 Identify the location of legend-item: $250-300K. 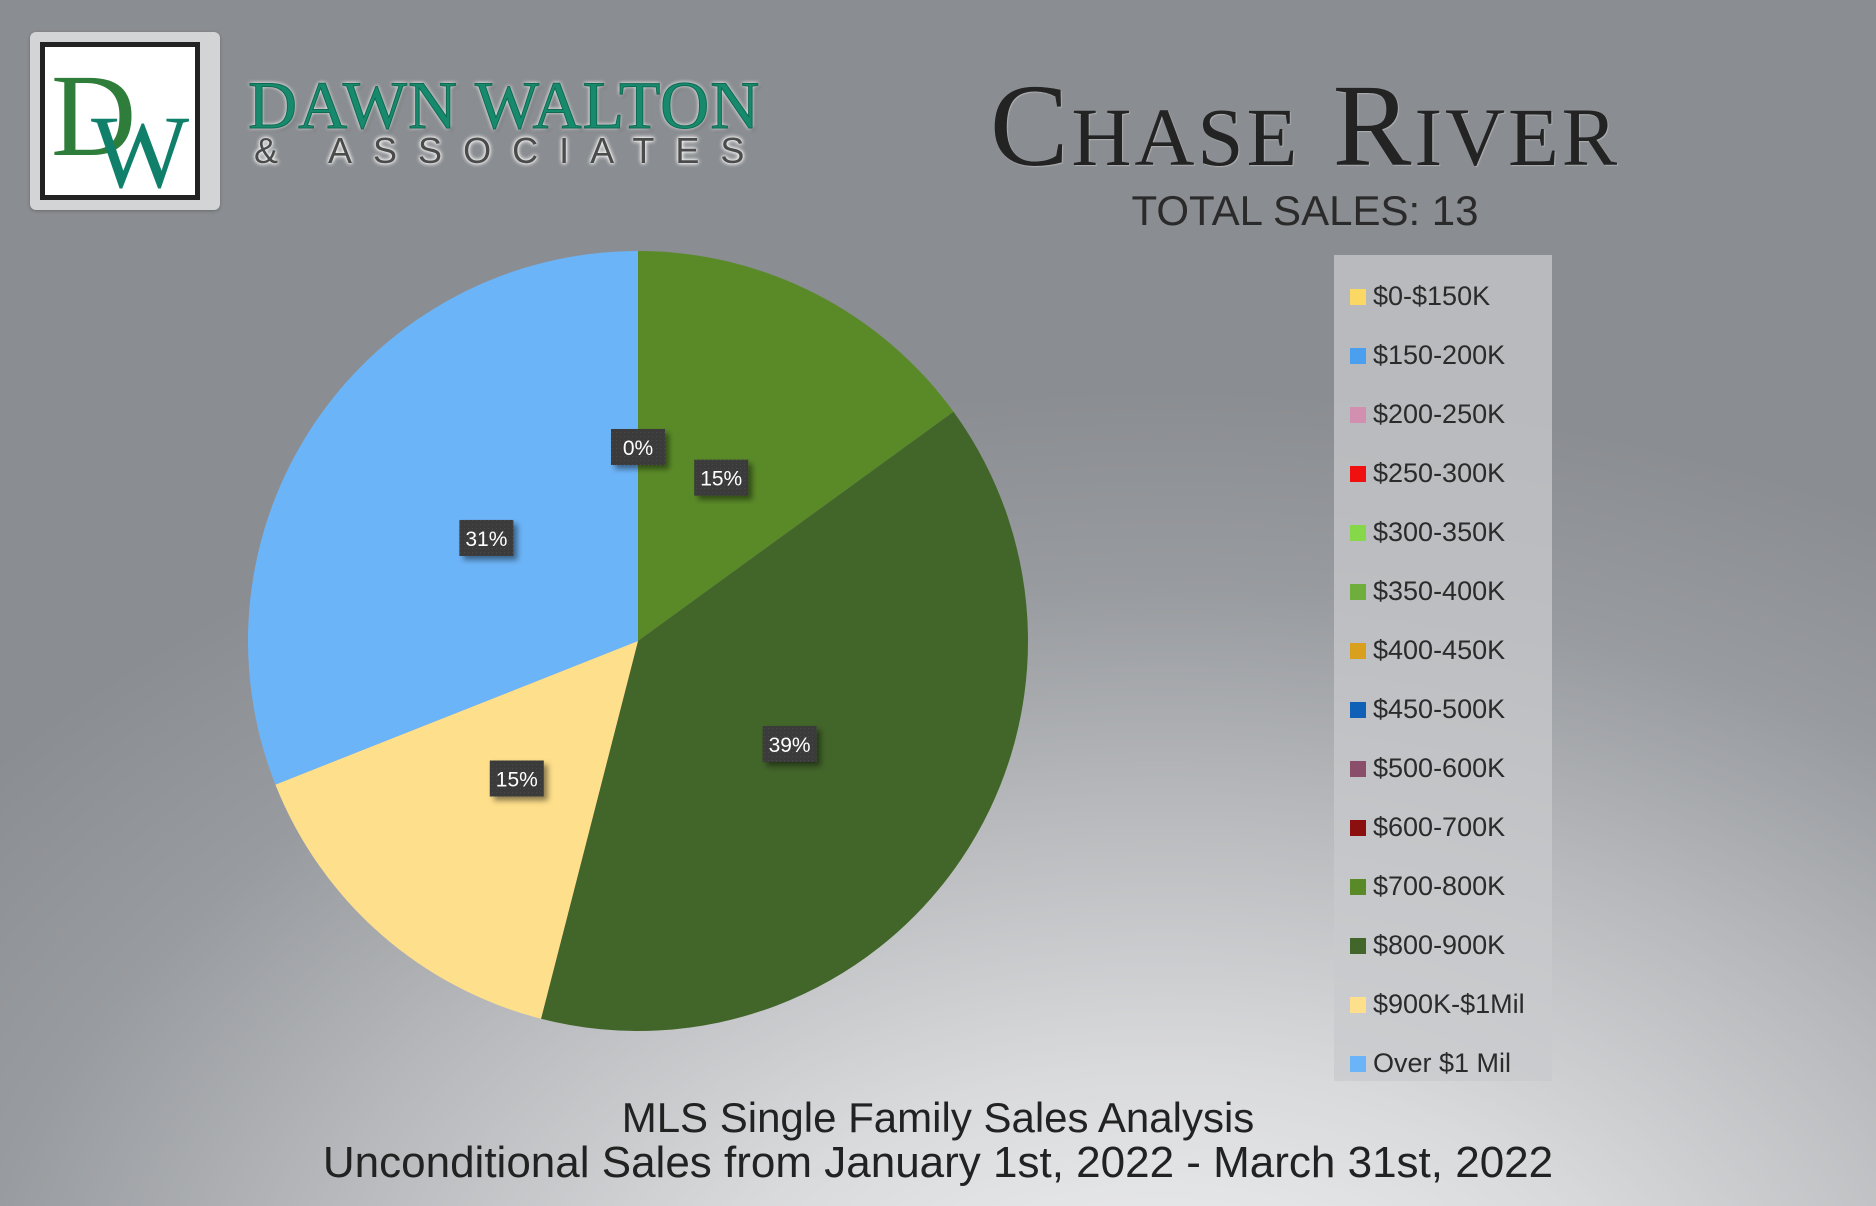
(1443, 473).